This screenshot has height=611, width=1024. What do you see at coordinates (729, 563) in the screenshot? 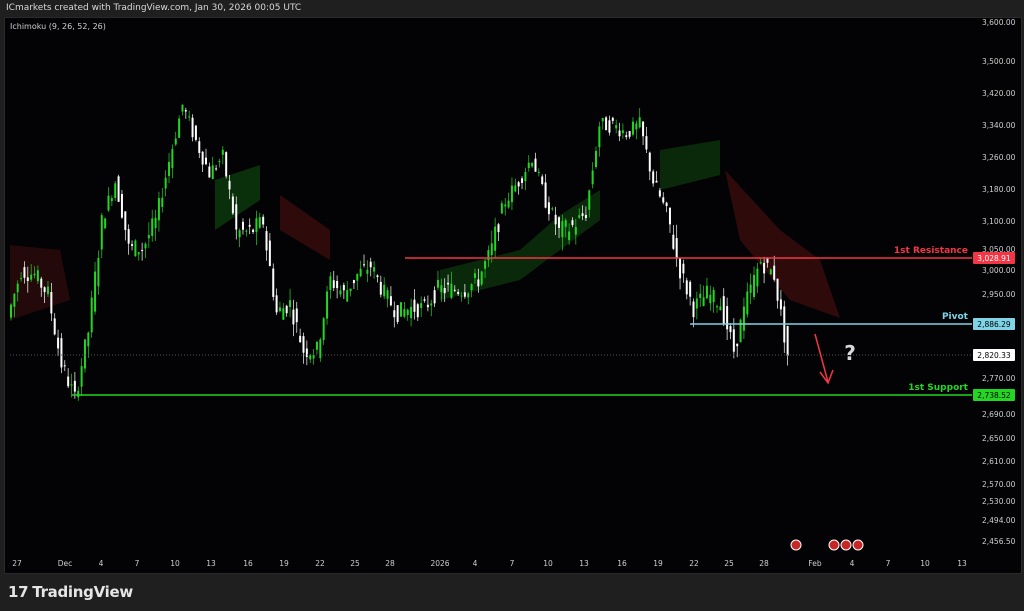
I see `x-axis-tick: 25` at bounding box center [729, 563].